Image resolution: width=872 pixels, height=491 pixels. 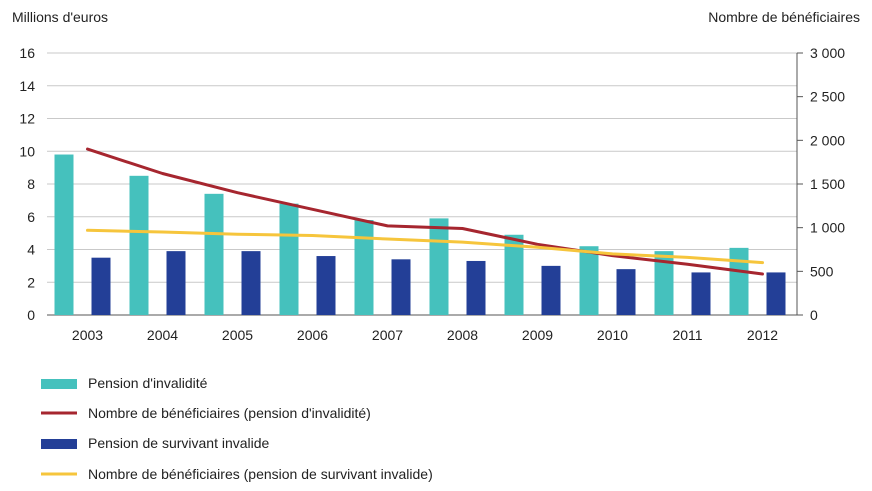 I want to click on bar-pension-survivant-2012, so click(x=776, y=293).